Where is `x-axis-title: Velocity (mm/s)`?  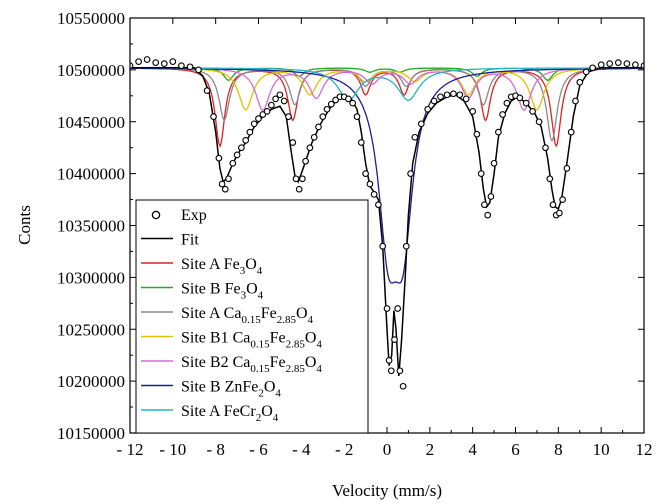
x-axis-title: Velocity (mm/s) is located at coordinates (387, 490).